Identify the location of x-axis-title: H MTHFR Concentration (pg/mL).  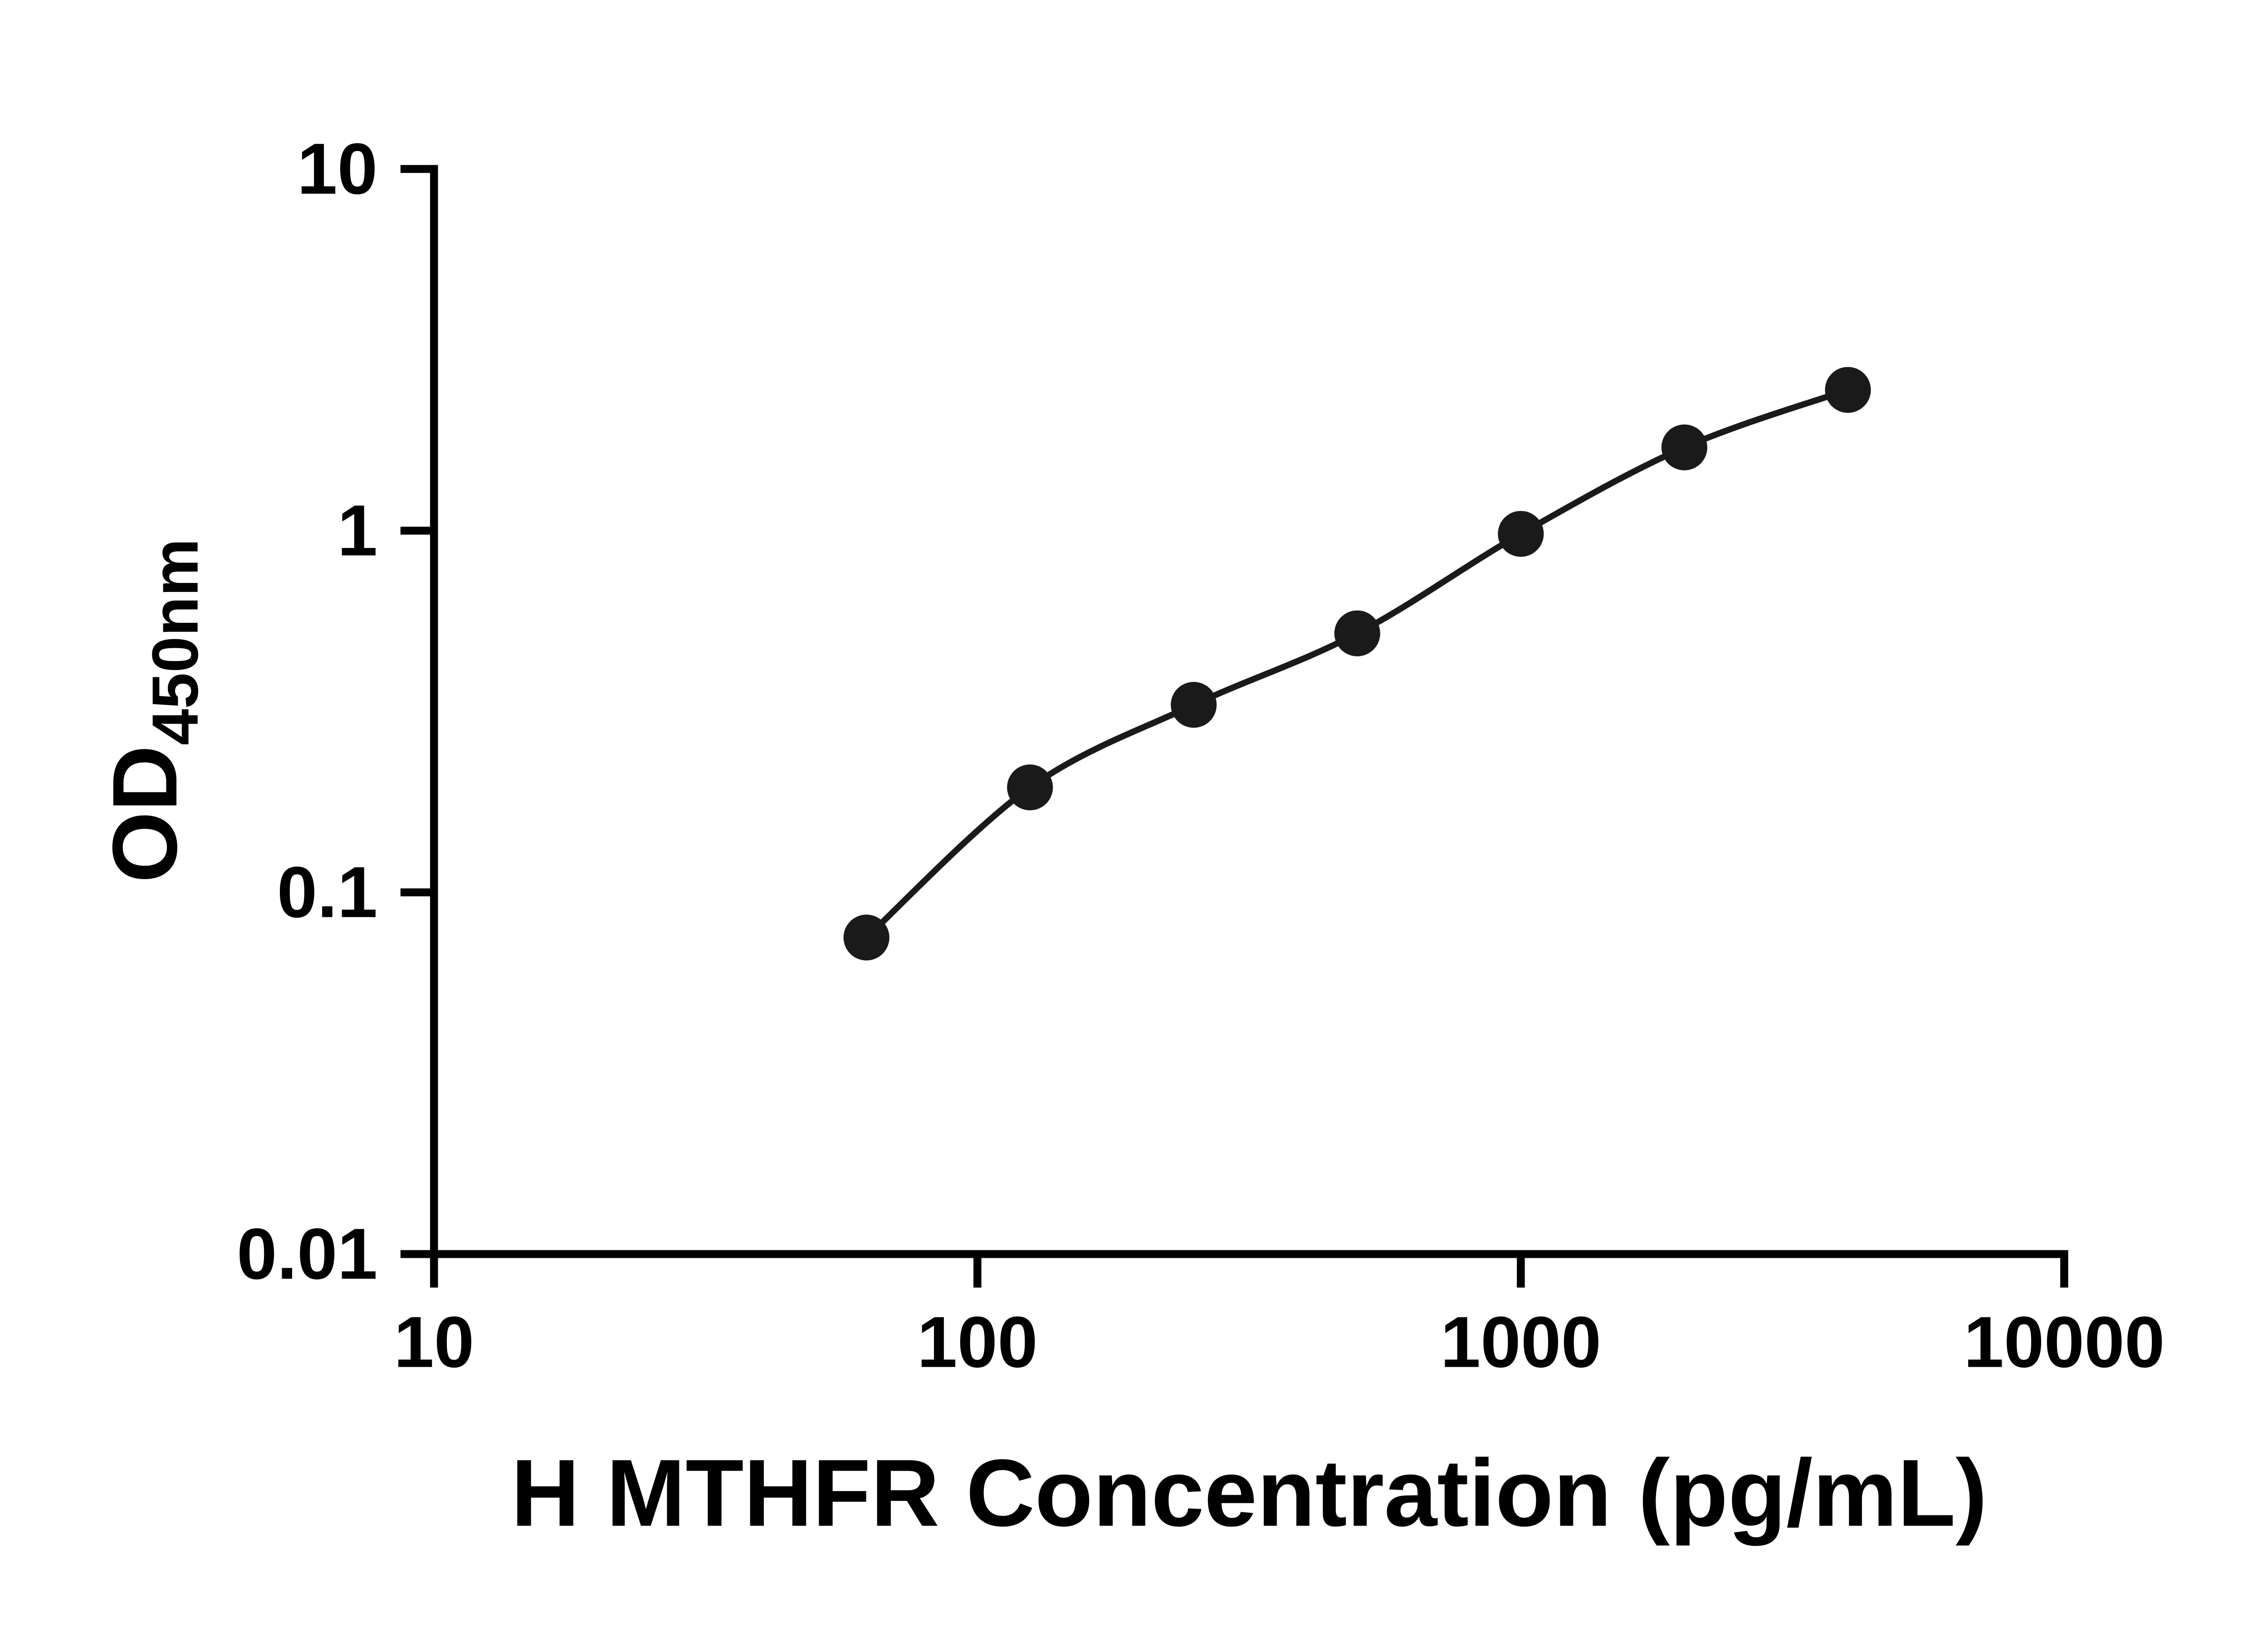
(1249, 1493).